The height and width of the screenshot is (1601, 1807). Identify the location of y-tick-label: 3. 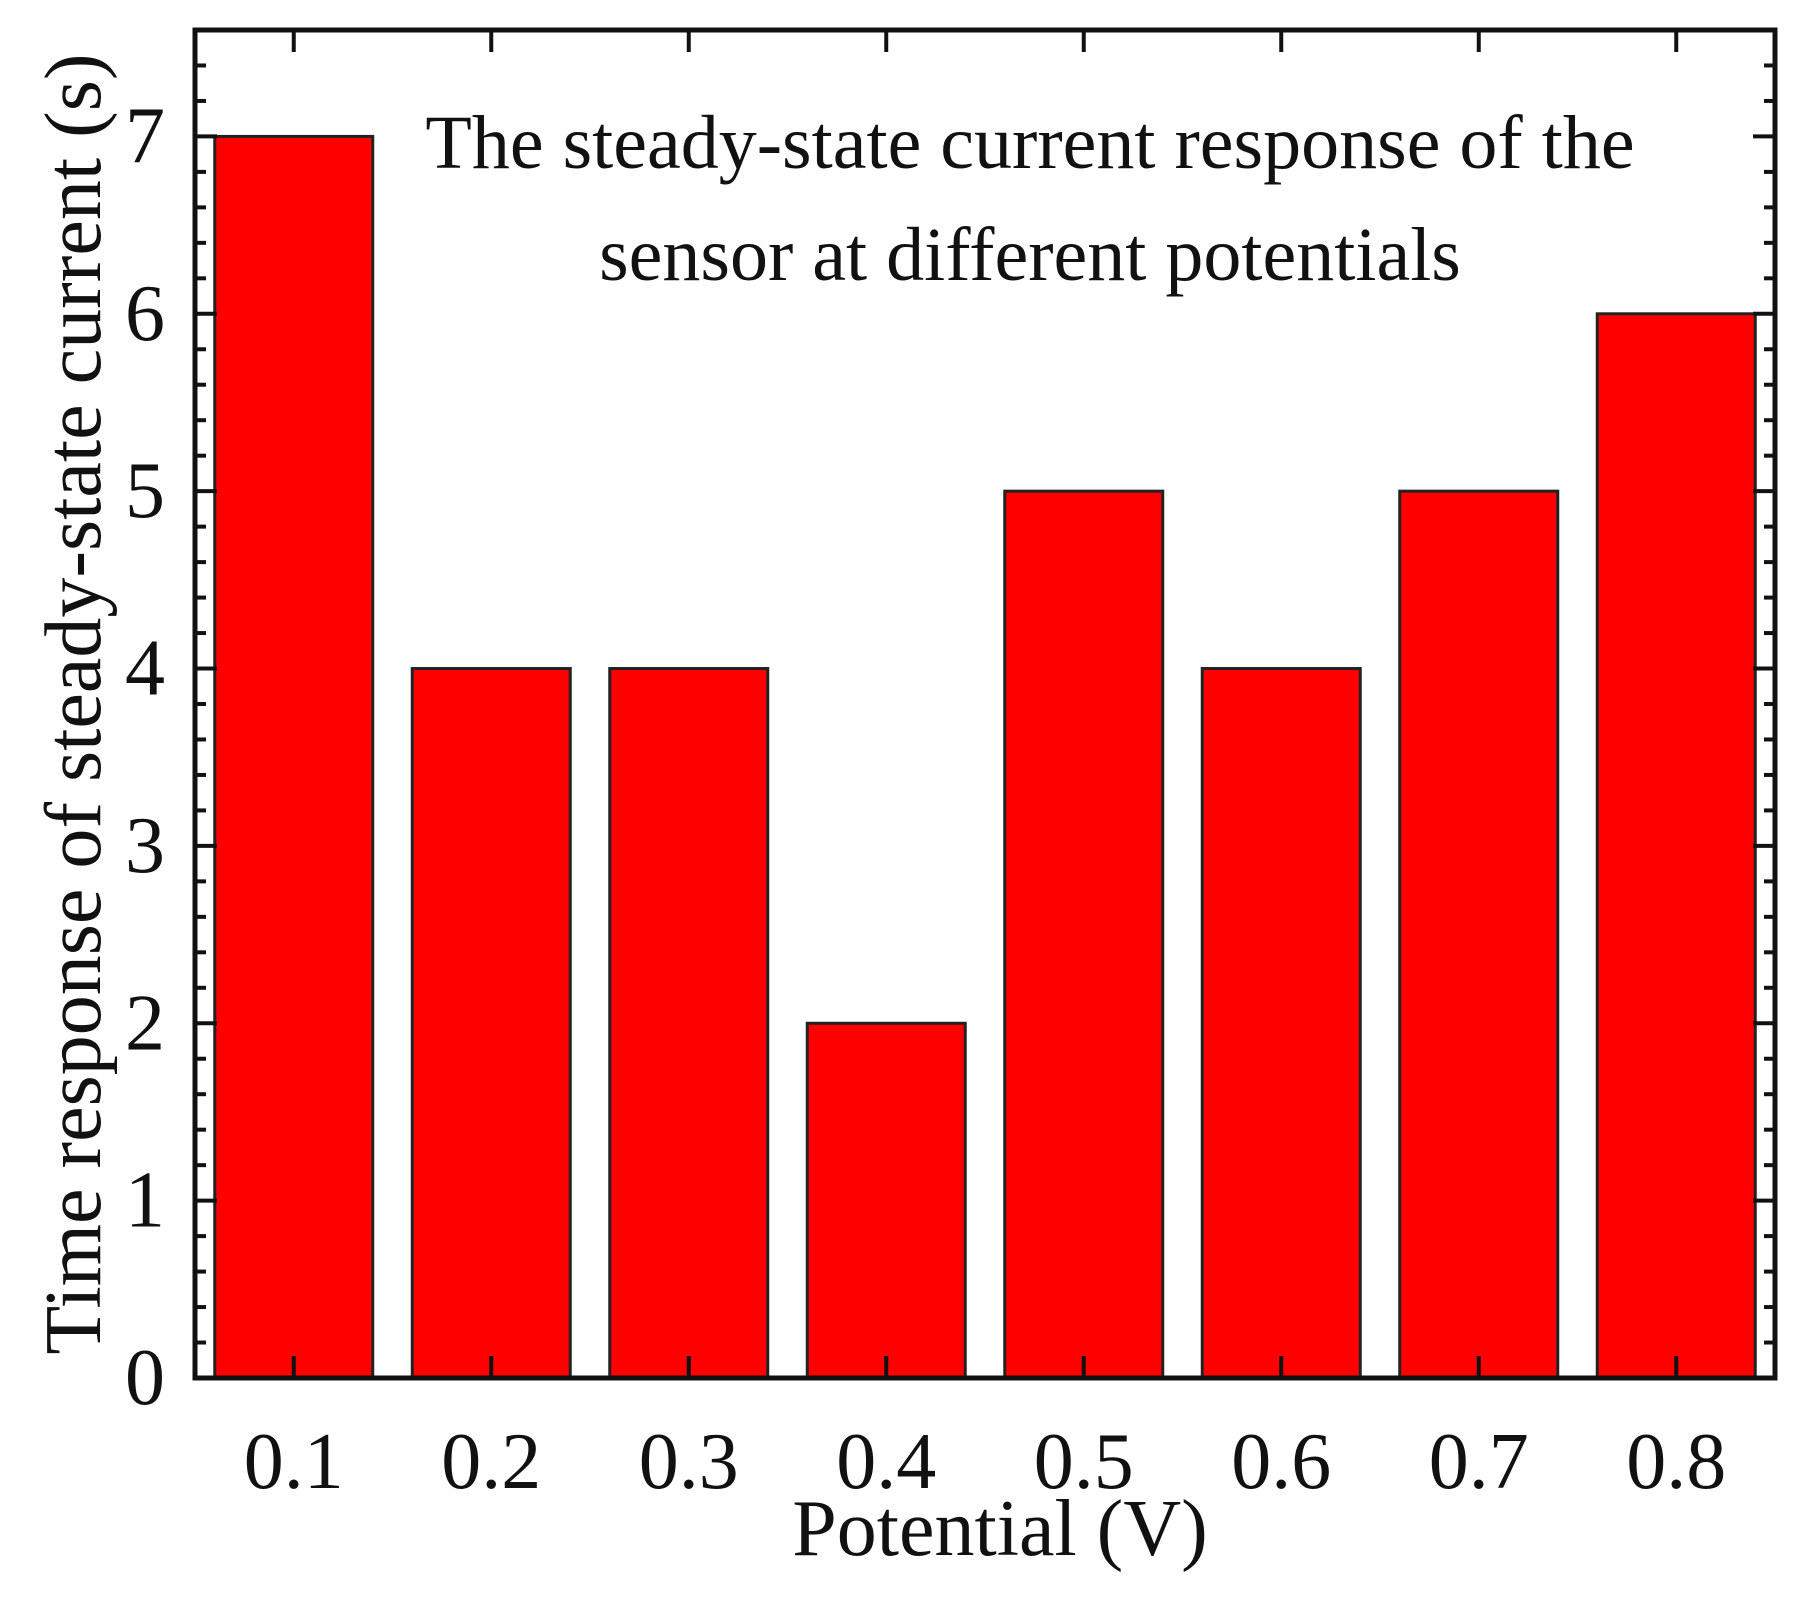
(145, 846).